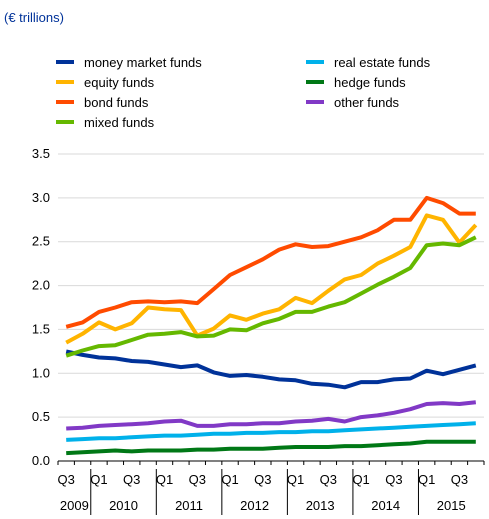 The height and width of the screenshot is (519, 489). I want to click on series-line-real-estate-funds, so click(271, 431).